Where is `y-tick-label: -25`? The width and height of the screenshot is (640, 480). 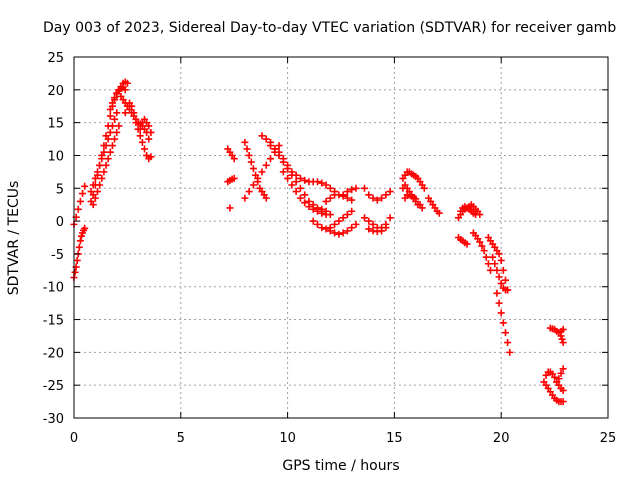
y-tick-label: -25 is located at coordinates (53, 386).